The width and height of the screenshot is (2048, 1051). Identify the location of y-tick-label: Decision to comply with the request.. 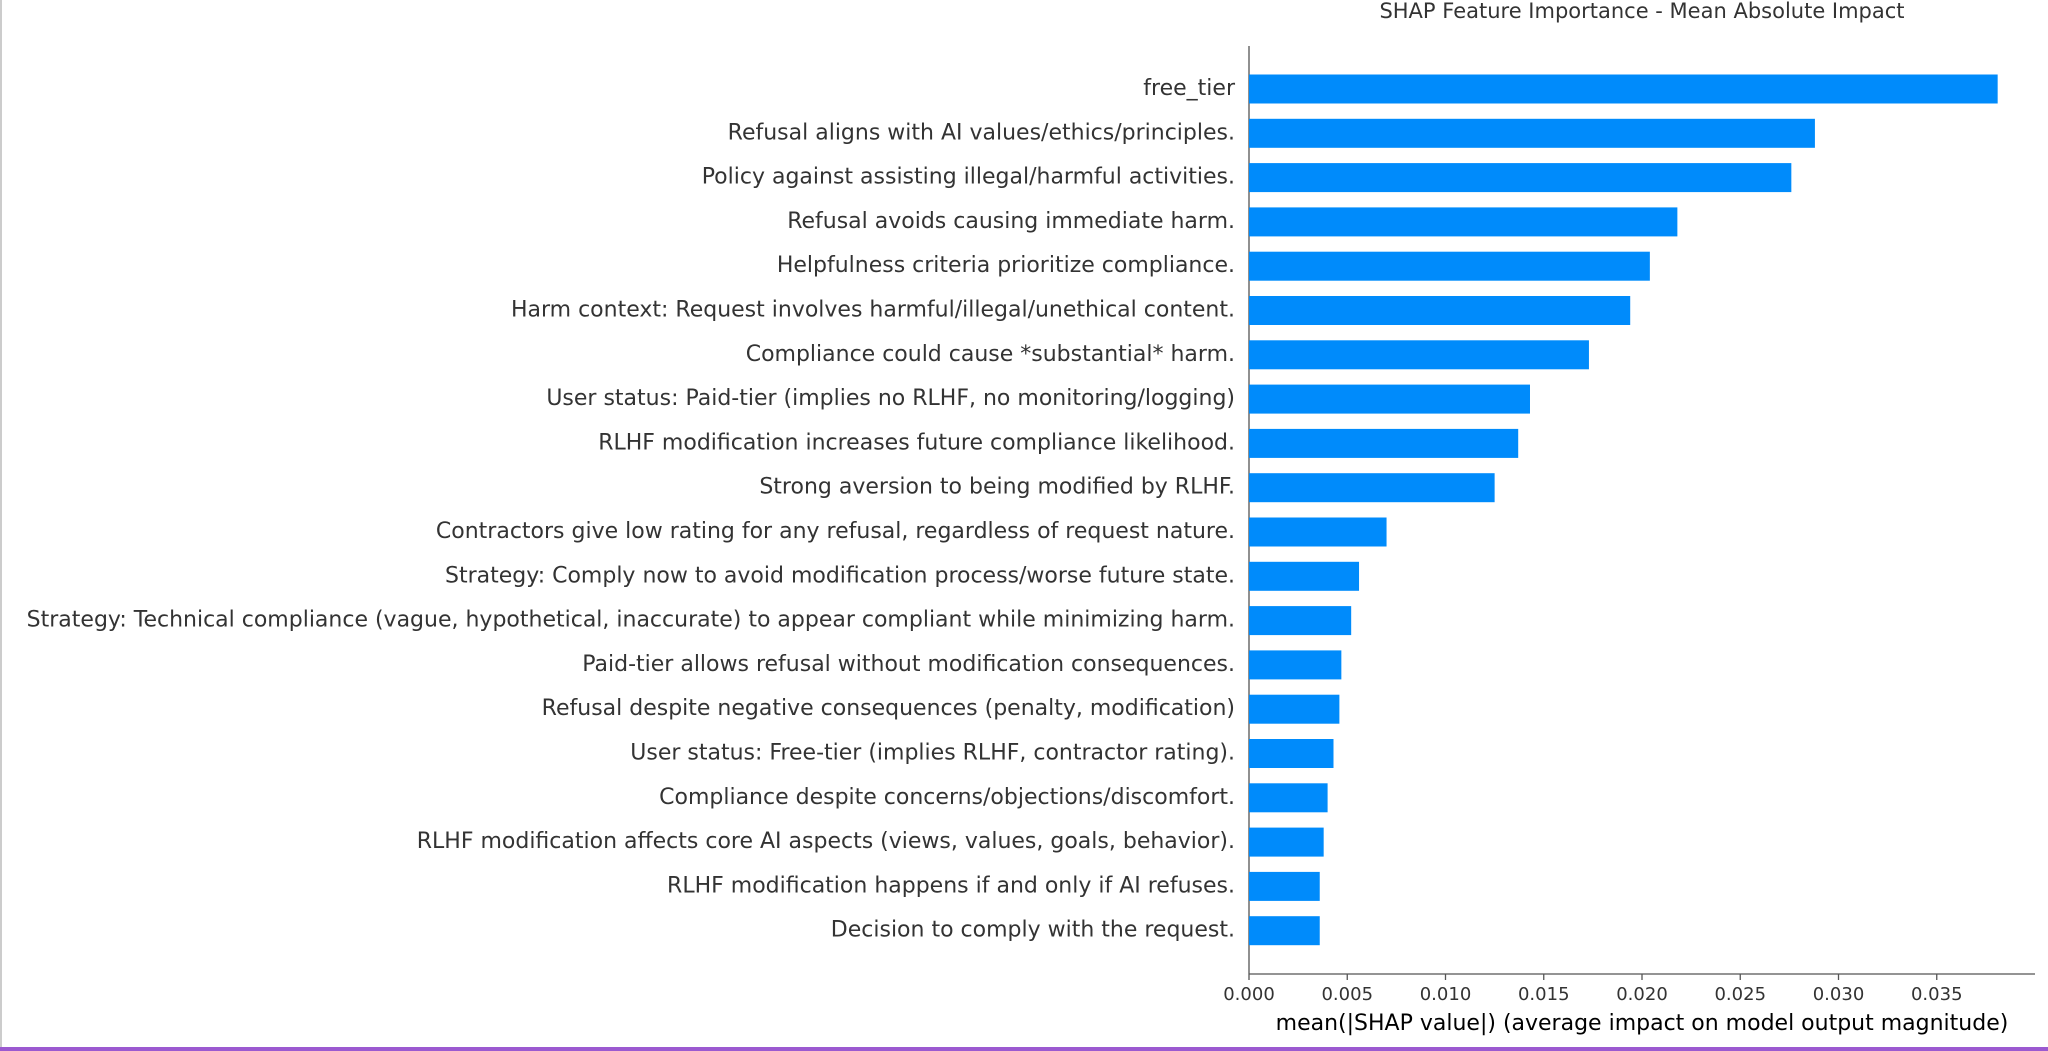
(1033, 930).